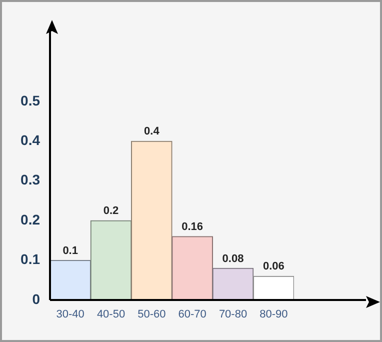  Describe the element at coordinates (152, 132) in the screenshot. I see `data-label: 0.4` at that location.